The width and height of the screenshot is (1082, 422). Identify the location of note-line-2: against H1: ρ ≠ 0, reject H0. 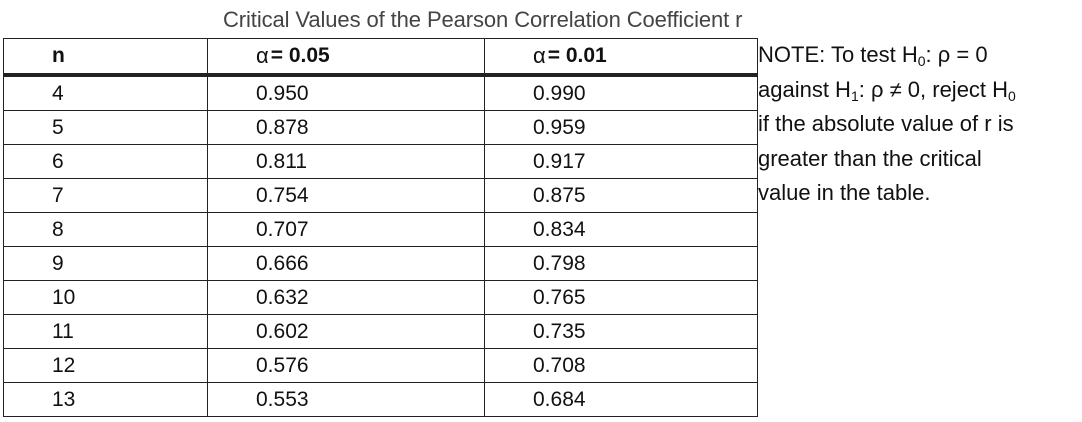
(918, 90).